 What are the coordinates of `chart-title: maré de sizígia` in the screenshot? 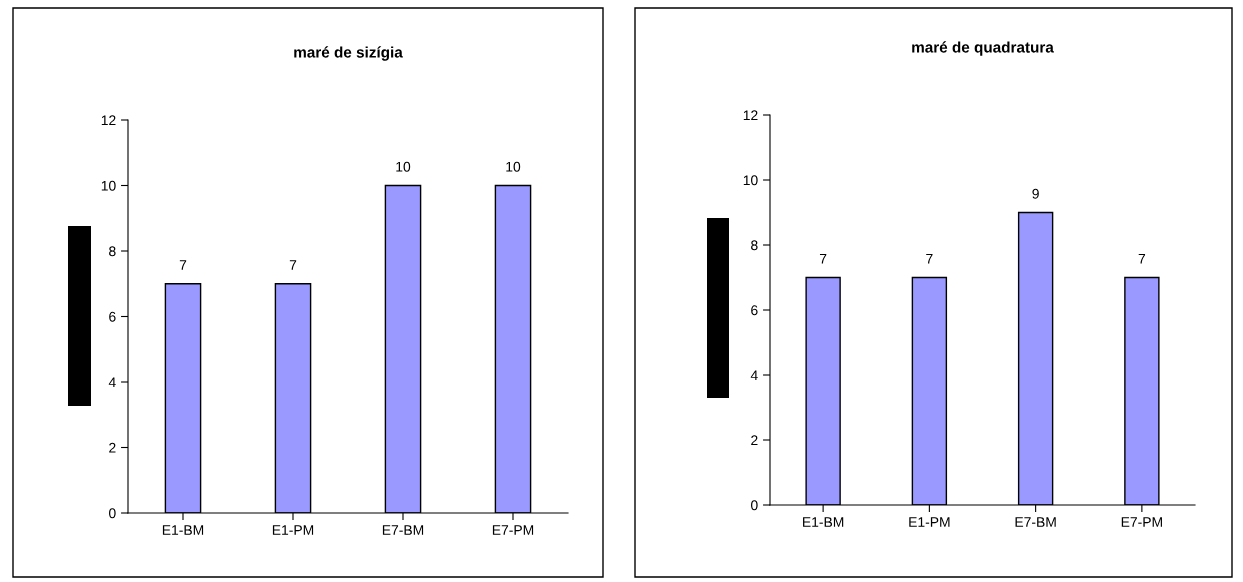 It's located at (348, 53).